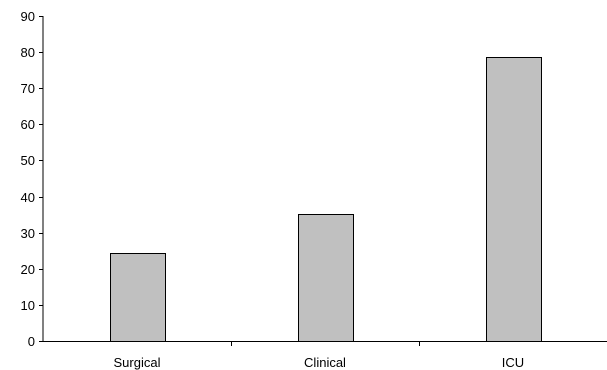  I want to click on y-tick-label: 40, so click(28, 197).